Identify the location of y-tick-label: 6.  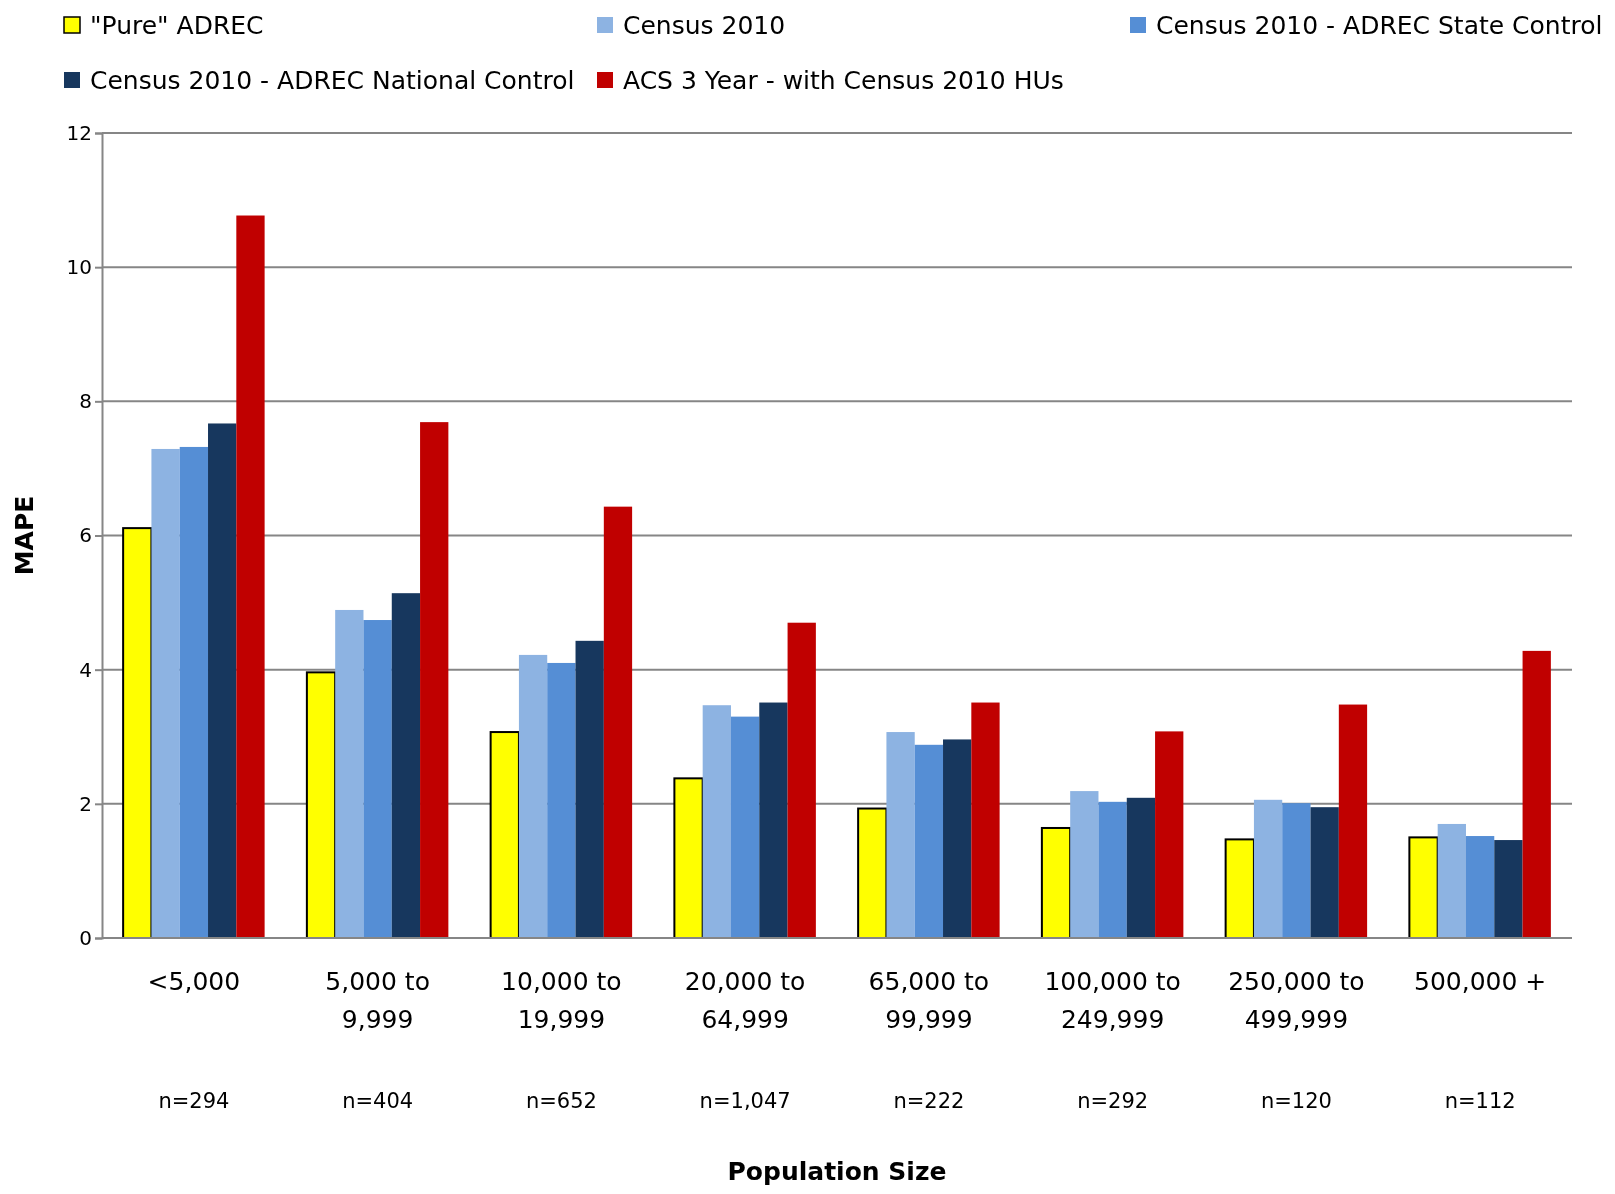
(85, 535).